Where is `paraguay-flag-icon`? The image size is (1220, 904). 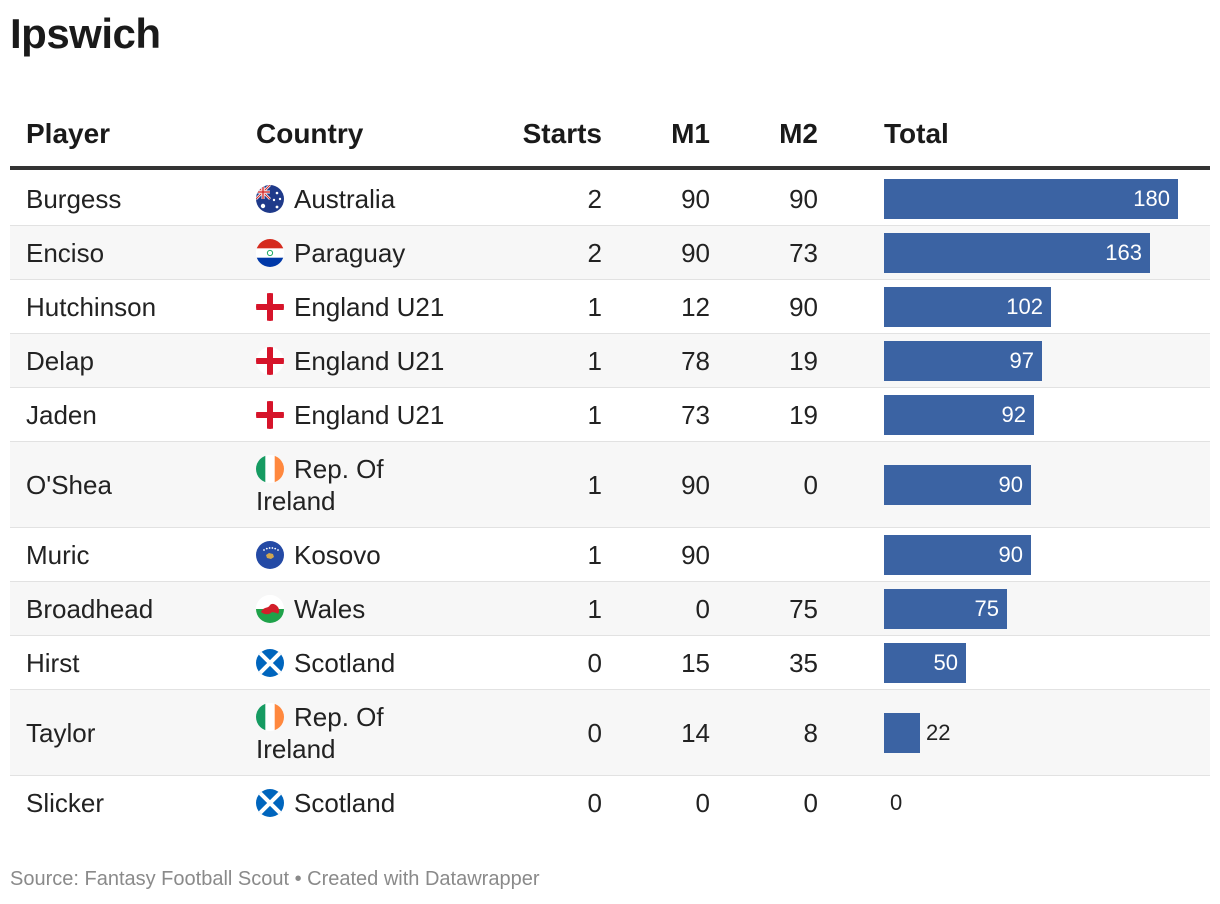
paraguay-flag-icon is located at coordinates (270, 253).